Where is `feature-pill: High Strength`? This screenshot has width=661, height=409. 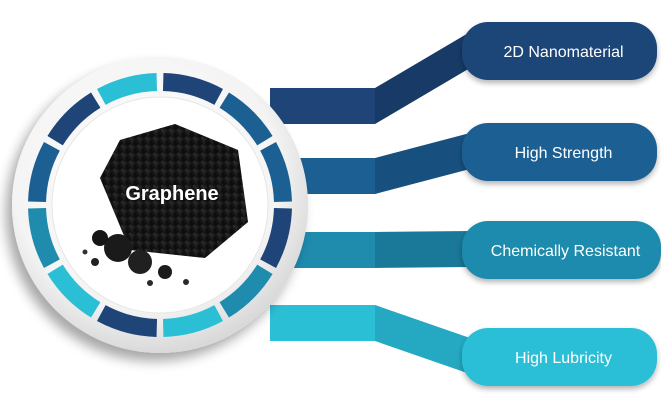 feature-pill: High Strength is located at coordinates (559, 152).